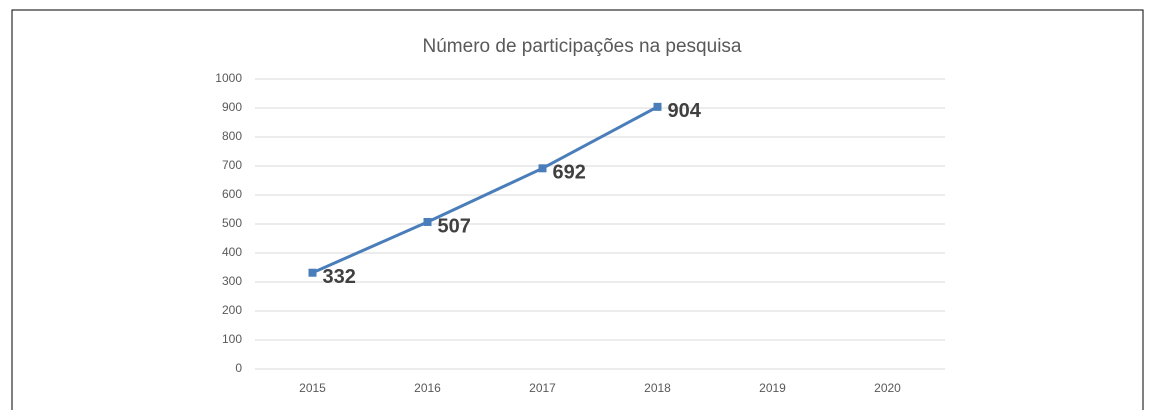 The image size is (1153, 410). I want to click on line, so click(485, 190).